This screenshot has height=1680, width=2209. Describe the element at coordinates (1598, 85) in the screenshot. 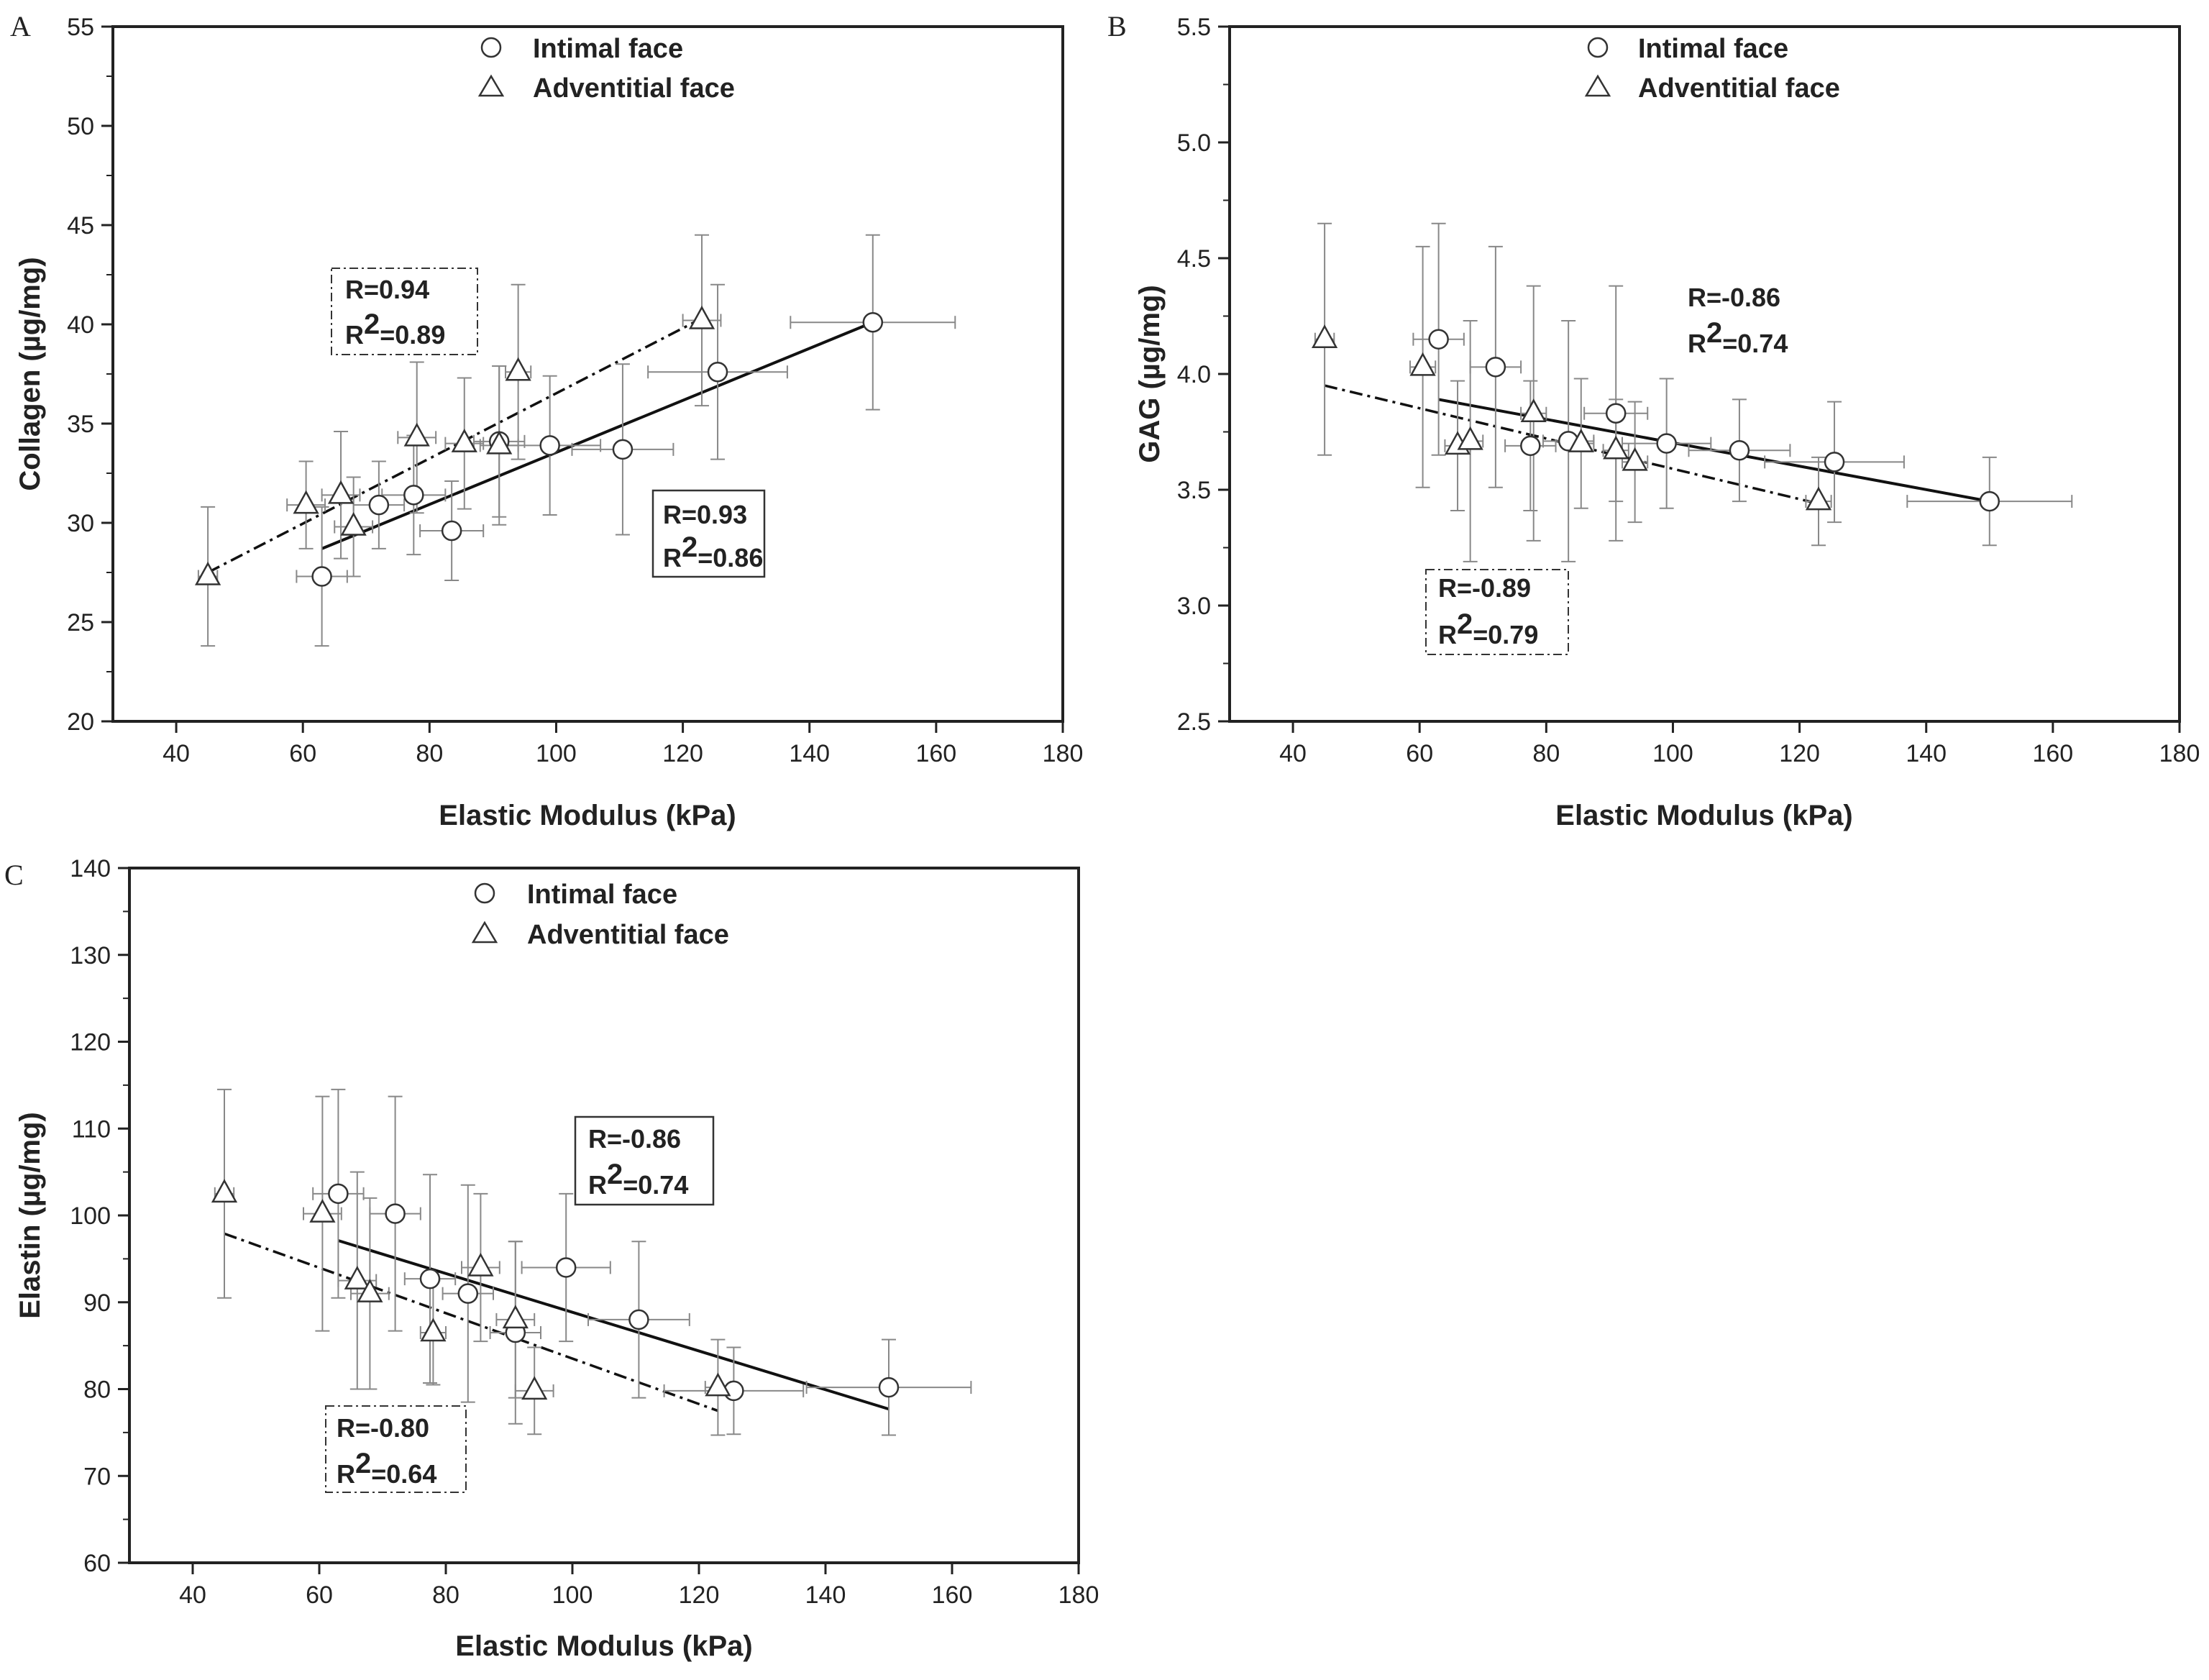

I see `legend-triangle-marker` at that location.